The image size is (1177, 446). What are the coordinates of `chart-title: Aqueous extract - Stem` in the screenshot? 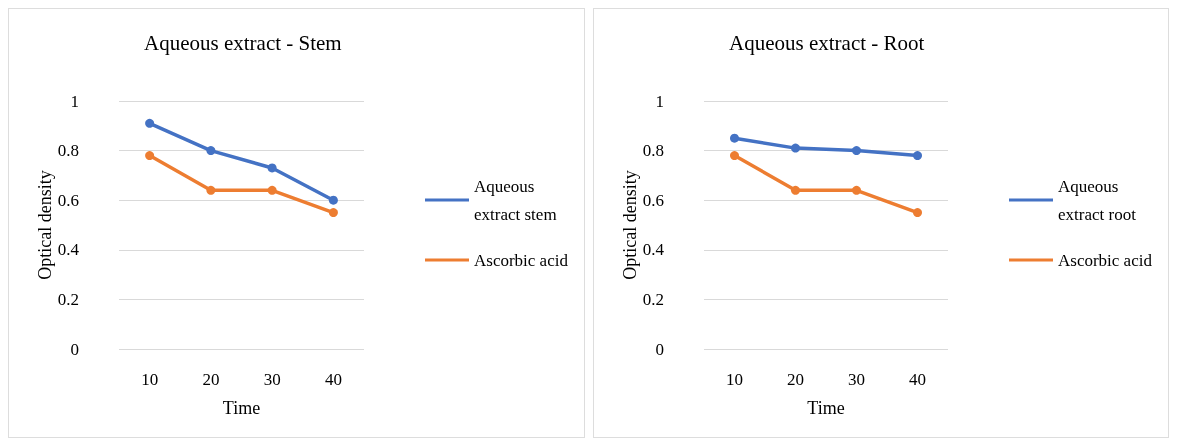 It's located at (243, 42).